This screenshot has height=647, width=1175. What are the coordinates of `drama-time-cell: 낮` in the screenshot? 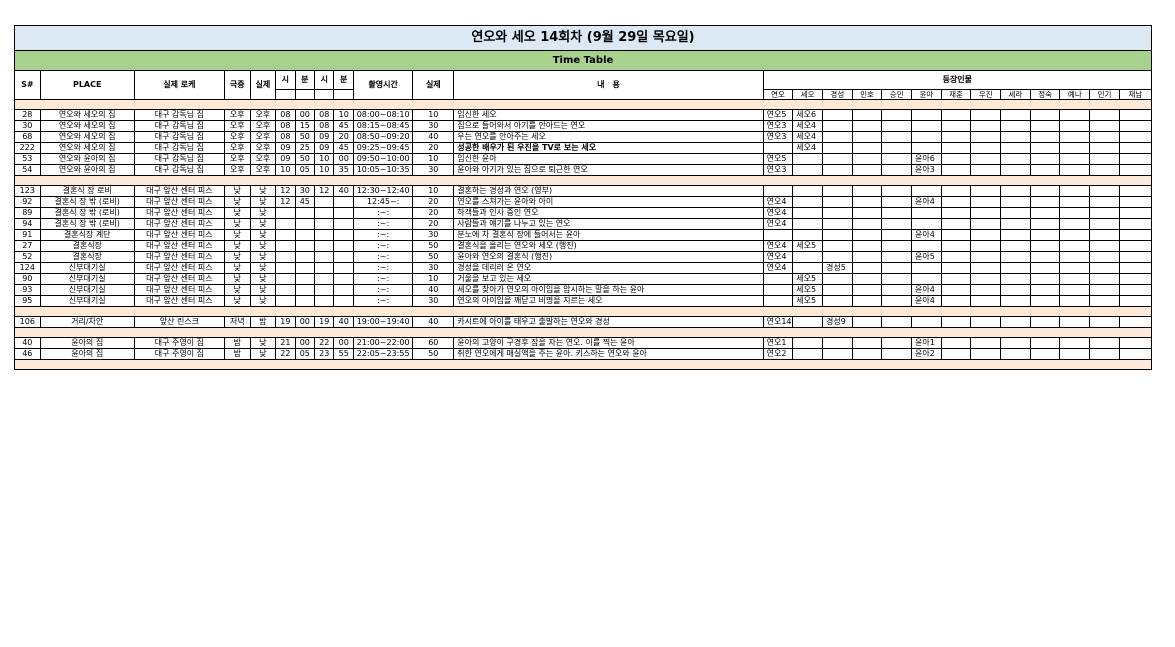 It's located at (237, 235).